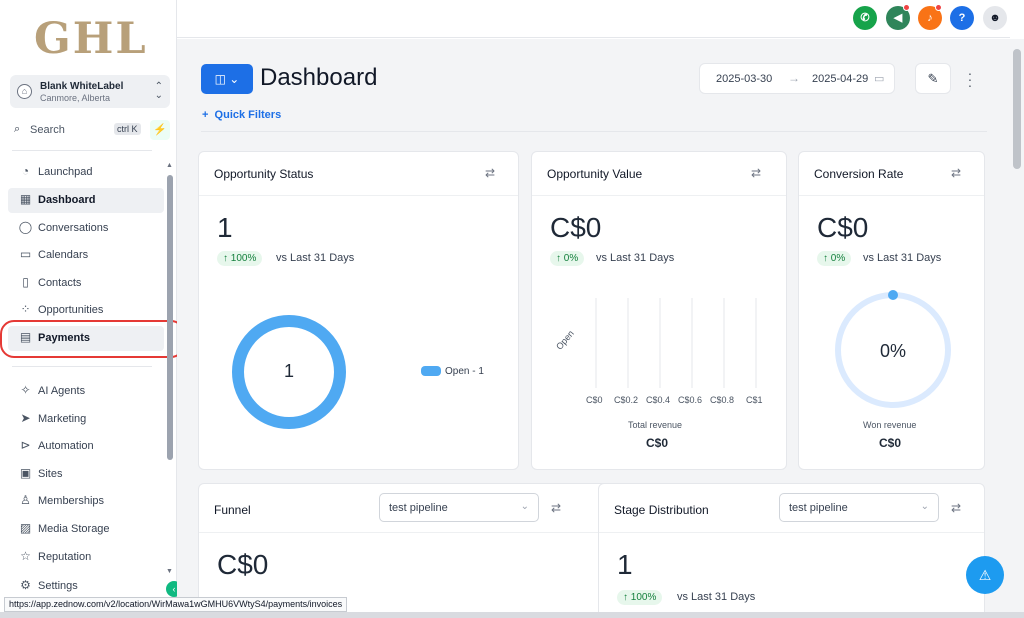 The width and height of the screenshot is (1024, 618). I want to click on sidebar-item-opportunities: ⁘ Opportunities, so click(86, 310).